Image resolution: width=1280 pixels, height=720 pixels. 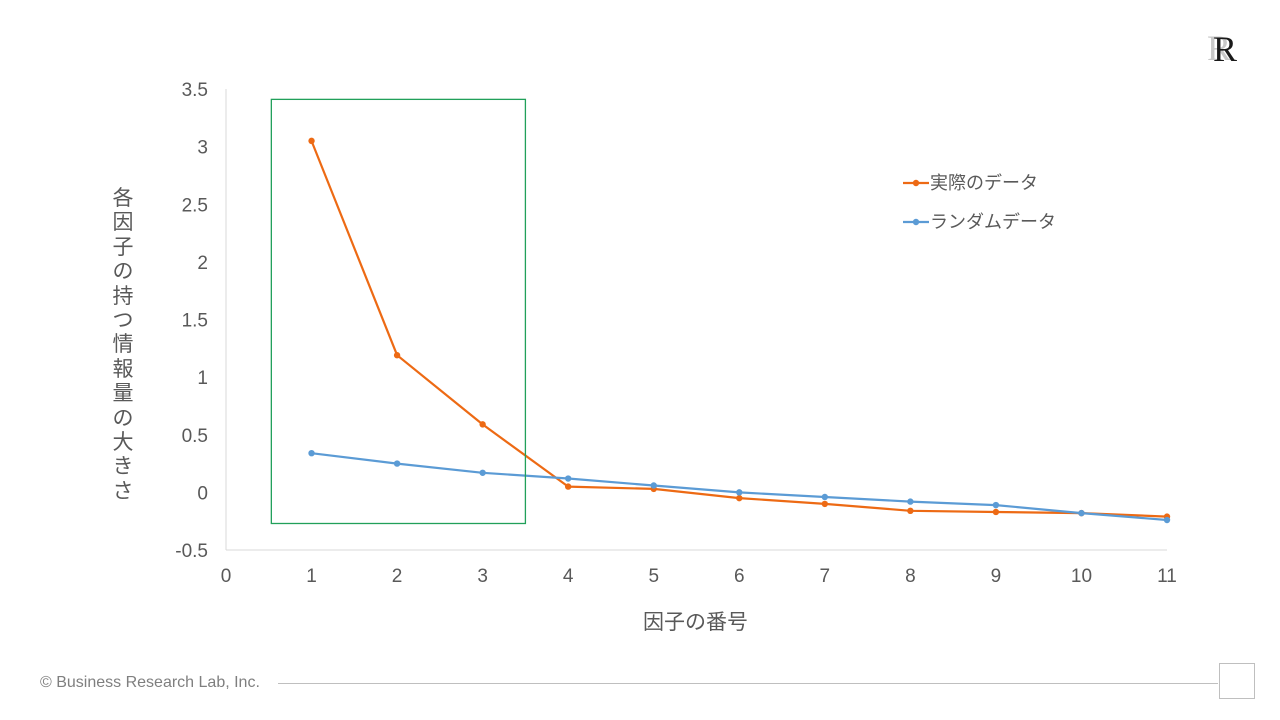 I want to click on x-tick-label: 0, so click(x=226, y=576).